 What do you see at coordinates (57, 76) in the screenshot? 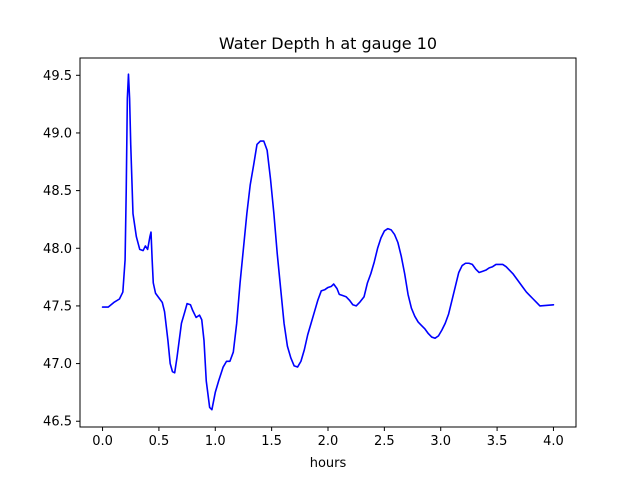
I see `y-tick-label: 49.5` at bounding box center [57, 76].